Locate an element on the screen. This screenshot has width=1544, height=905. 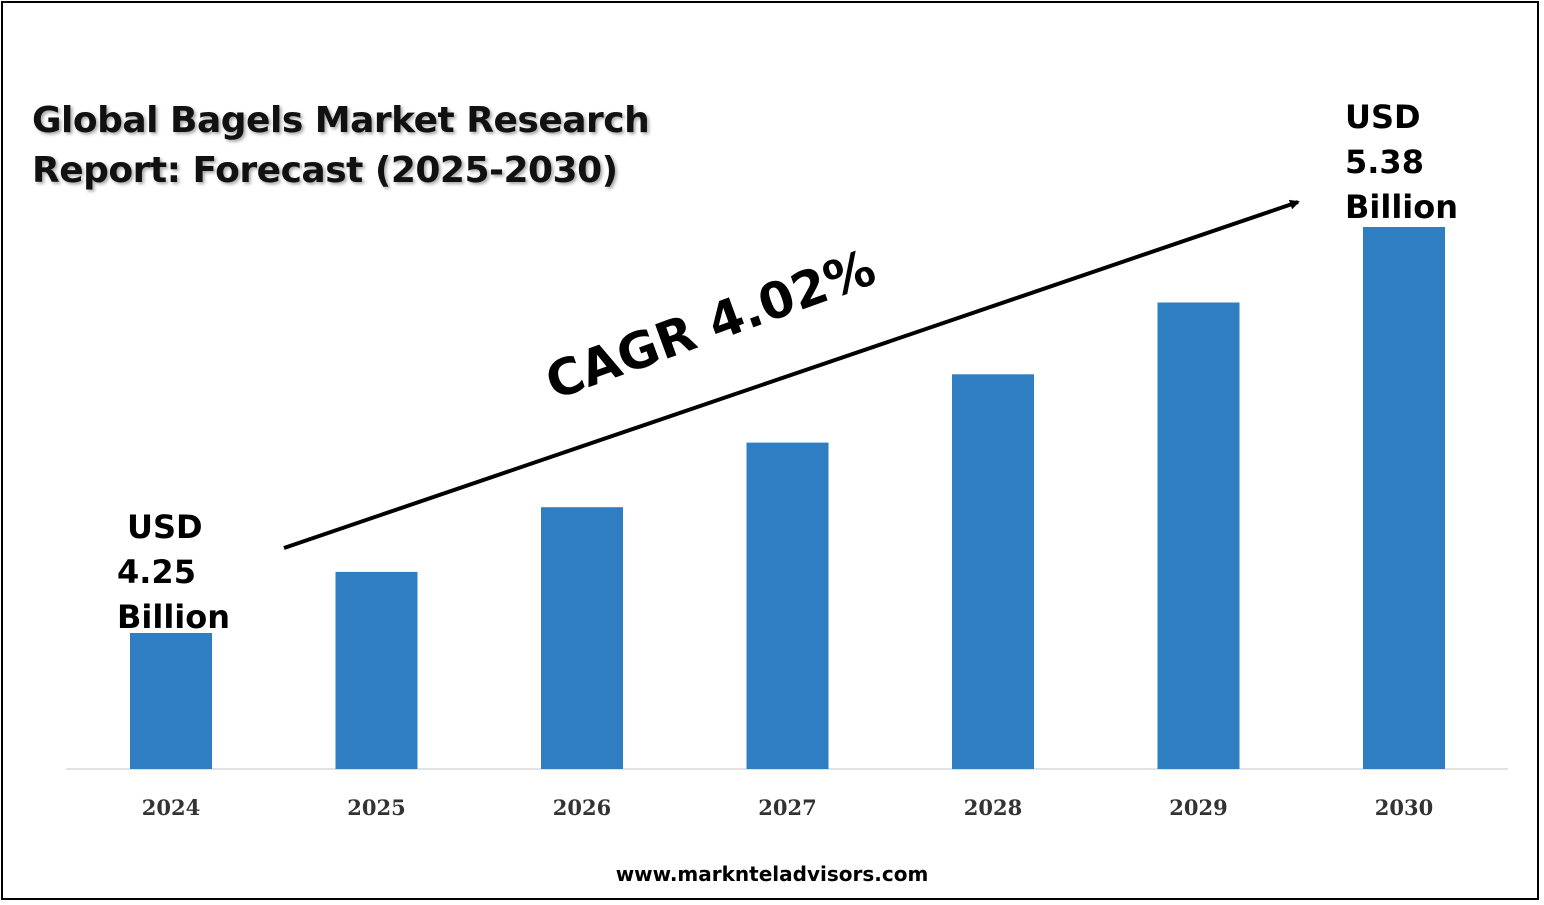
x-tick-label: 2024 is located at coordinates (171, 807).